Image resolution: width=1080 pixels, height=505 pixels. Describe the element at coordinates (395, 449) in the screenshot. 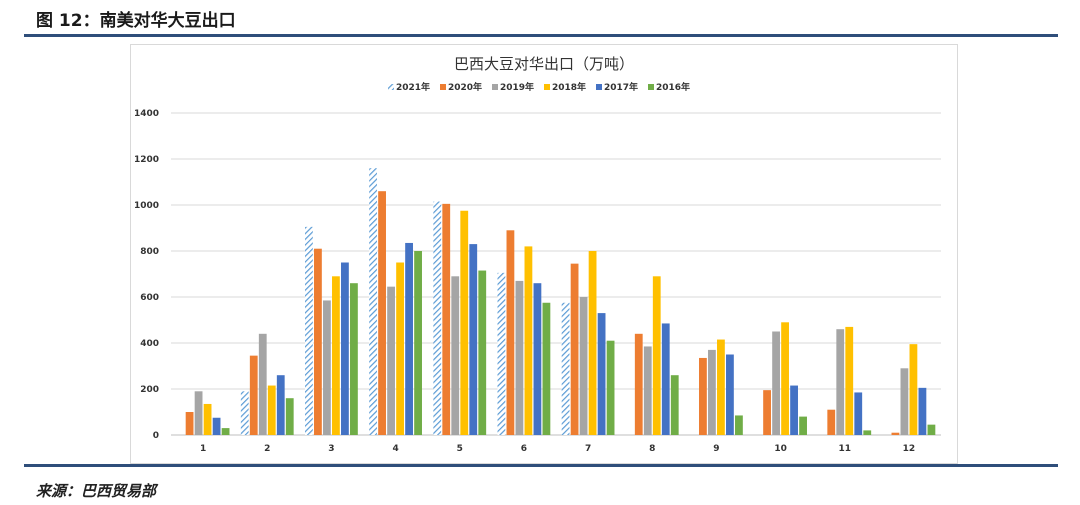

I see `x-tick-label: 4` at that location.